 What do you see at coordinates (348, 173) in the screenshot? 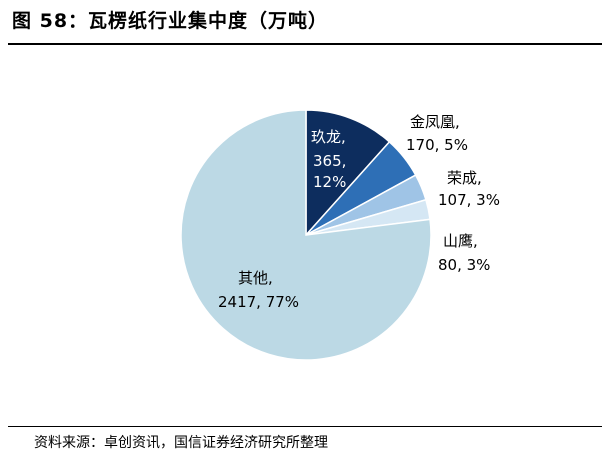
I see `pie-slice-jiulong` at bounding box center [348, 173].